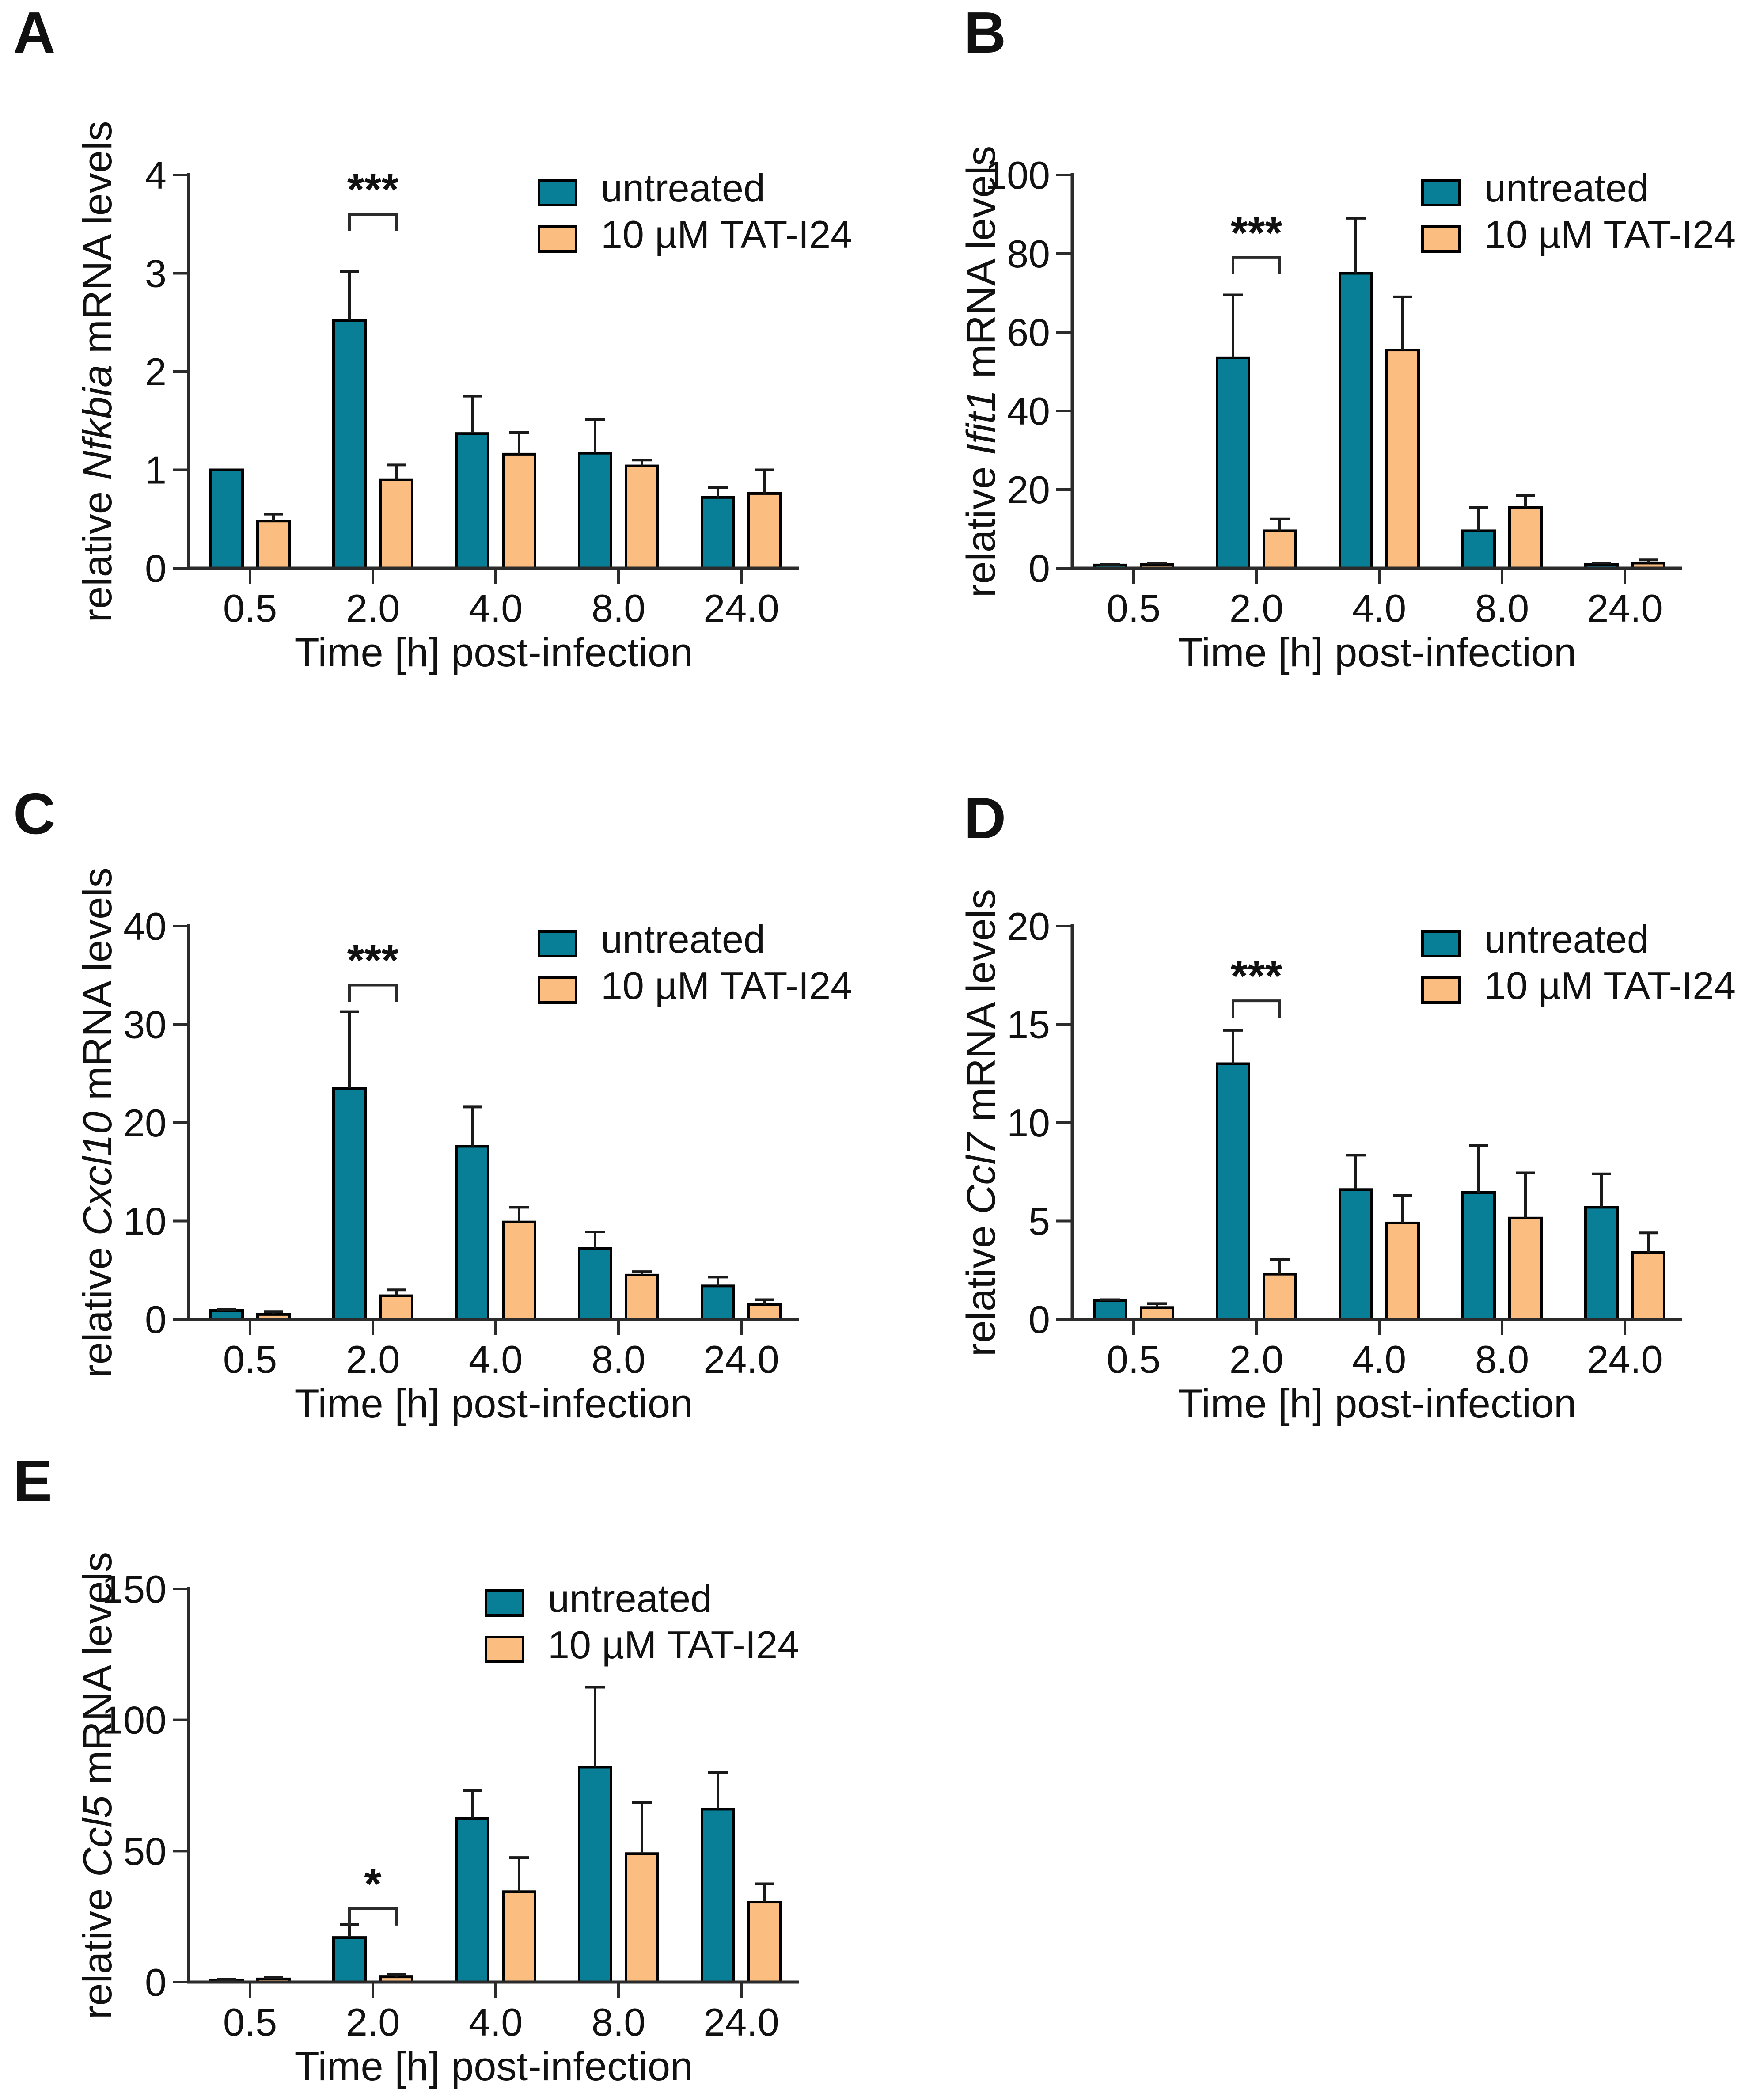 This screenshot has height=2097, width=1764. I want to click on sig-bracket, so click(373, 1917).